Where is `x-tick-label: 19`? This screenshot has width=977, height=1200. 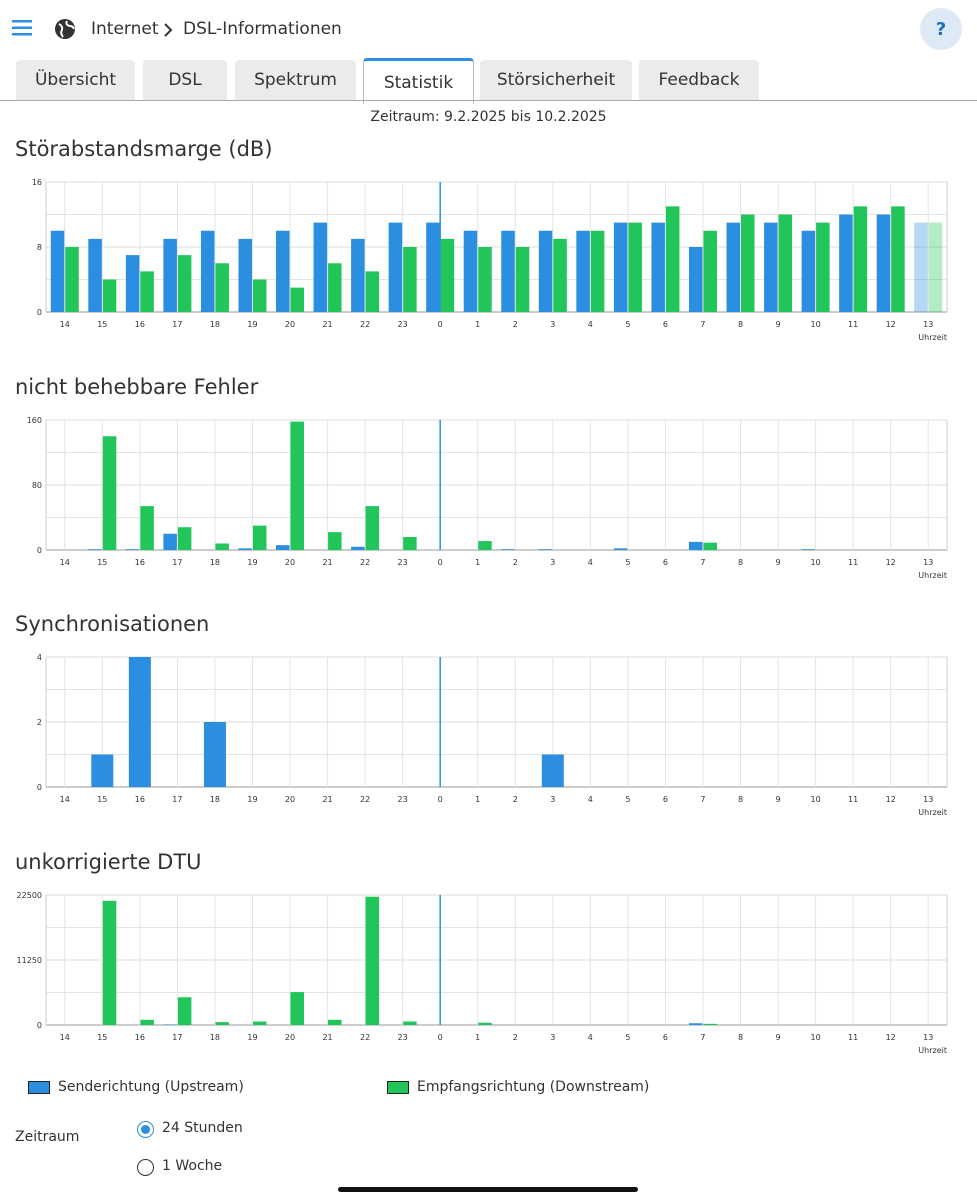 x-tick-label: 19 is located at coordinates (252, 324).